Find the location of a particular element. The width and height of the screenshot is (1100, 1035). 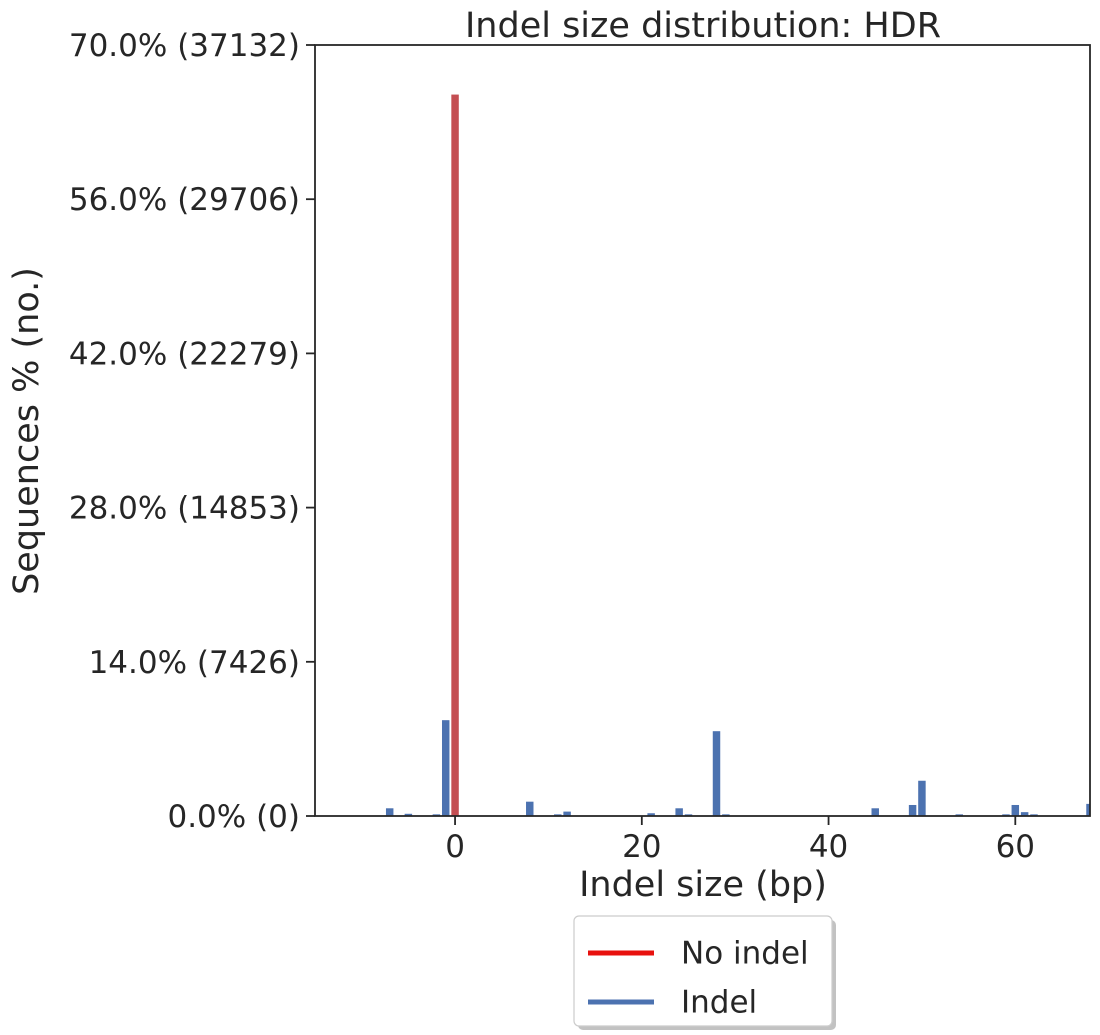

legend: No indel Indel is located at coordinates (704, 972).